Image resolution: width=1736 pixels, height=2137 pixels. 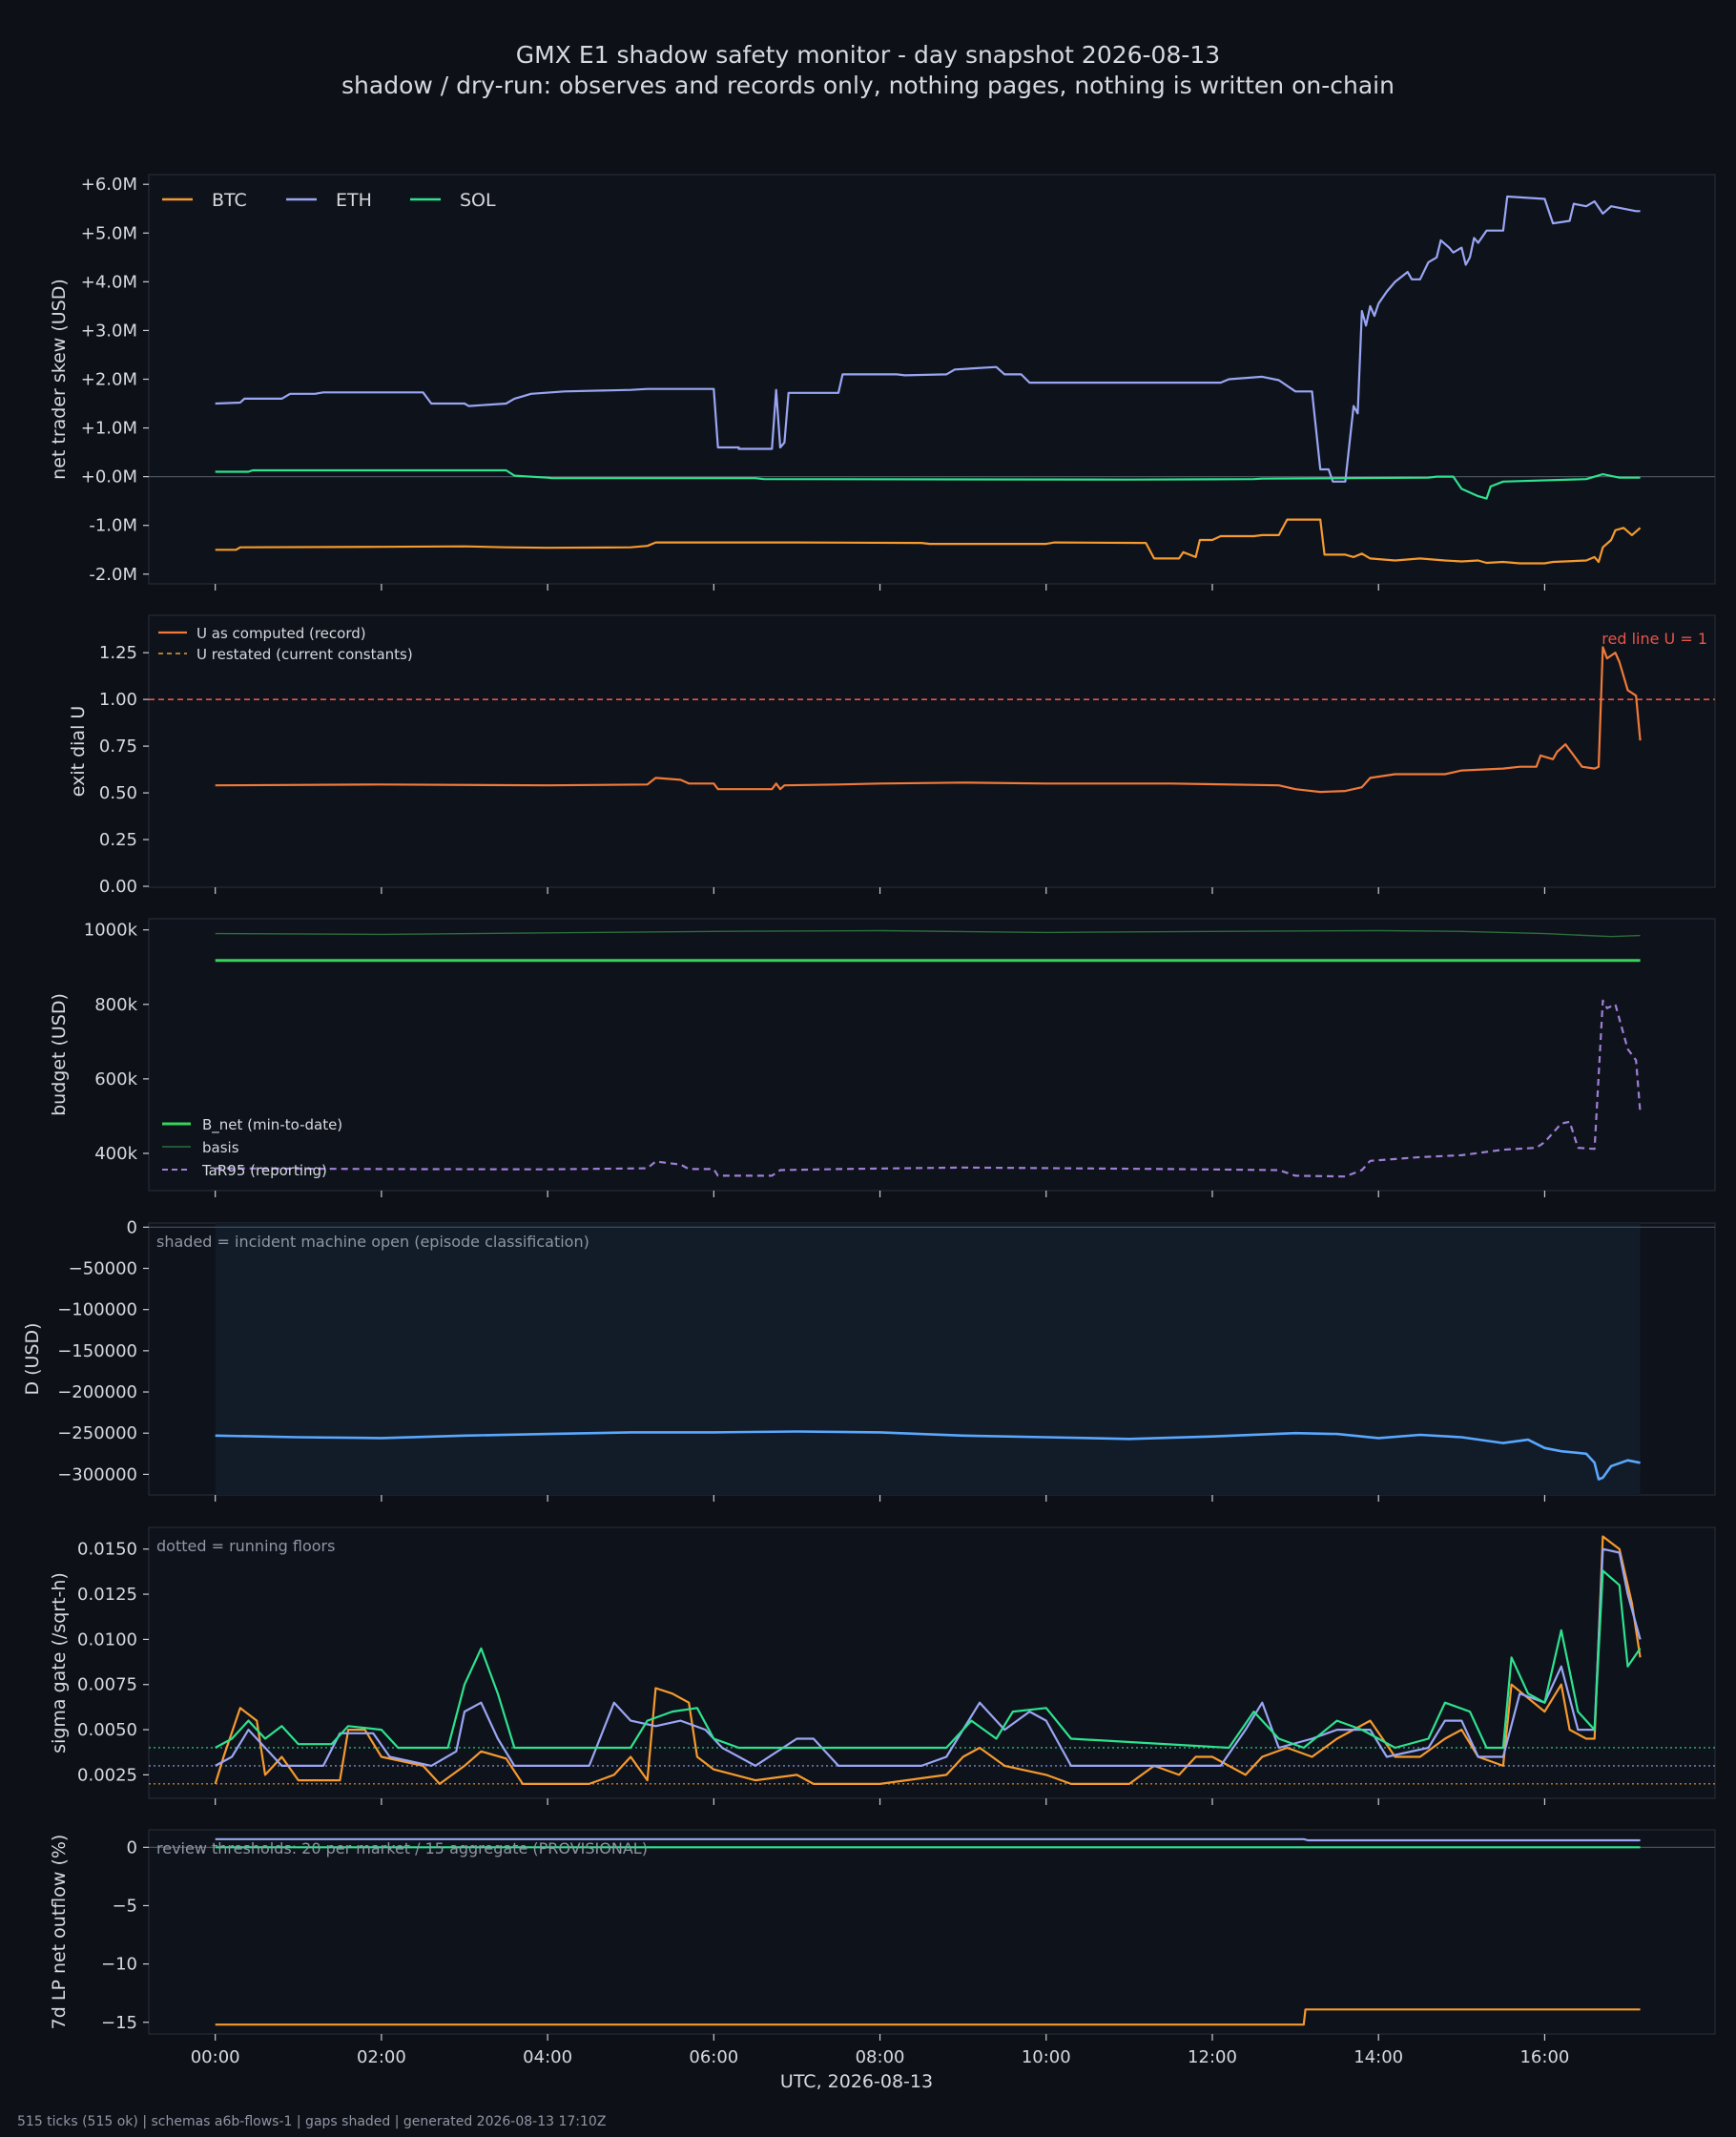 What do you see at coordinates (881, 2057) in the screenshot?
I see `x-tick-label: 08:00` at bounding box center [881, 2057].